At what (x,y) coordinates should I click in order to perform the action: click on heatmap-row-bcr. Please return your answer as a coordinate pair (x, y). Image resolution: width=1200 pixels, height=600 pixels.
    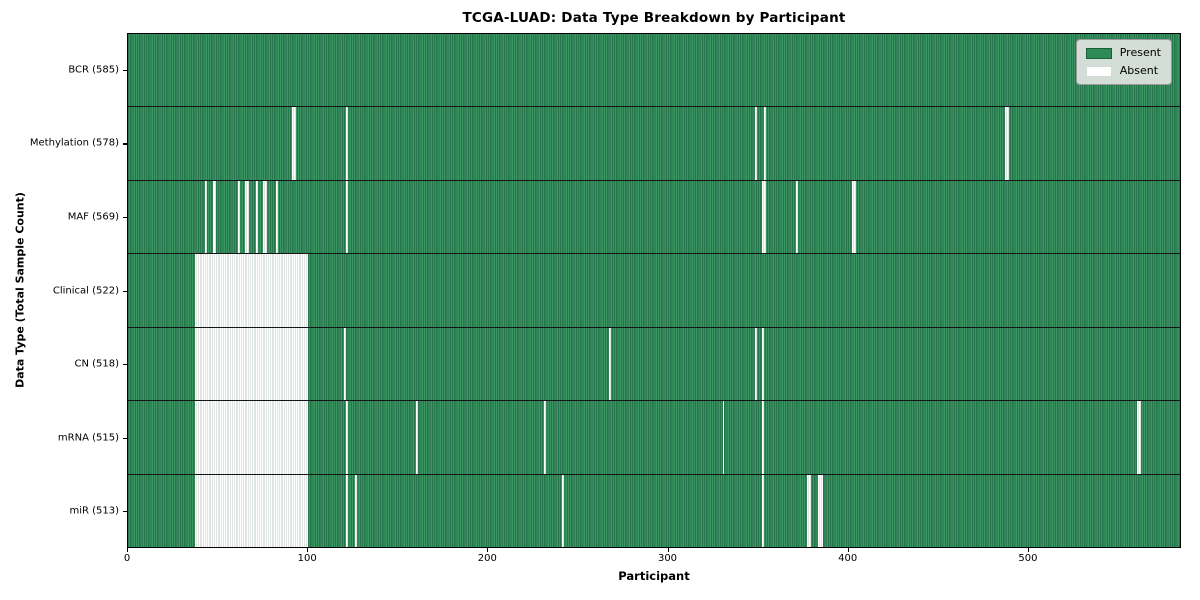
    Looking at the image, I should click on (654, 71).